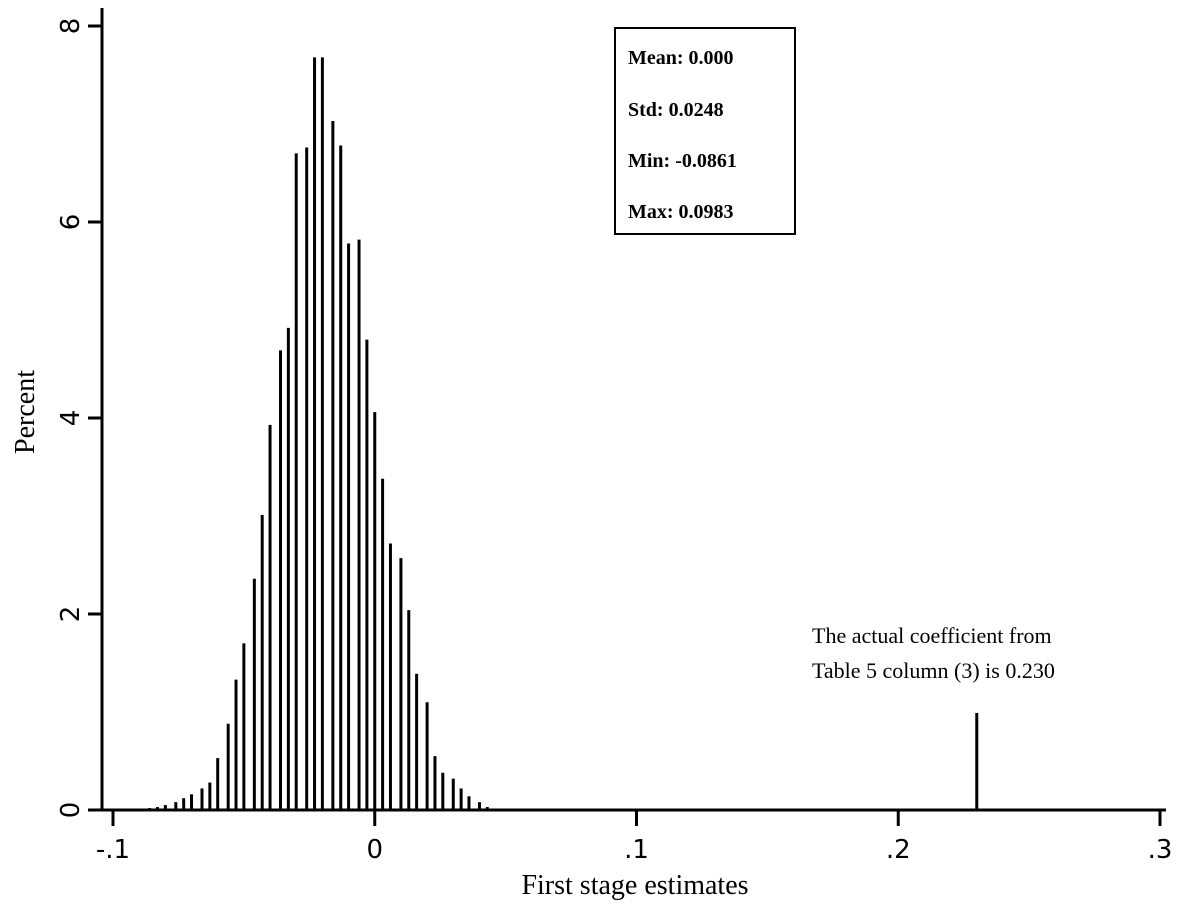  Describe the element at coordinates (682, 161) in the screenshot. I see `stats-min: Min: -0.0861` at that location.